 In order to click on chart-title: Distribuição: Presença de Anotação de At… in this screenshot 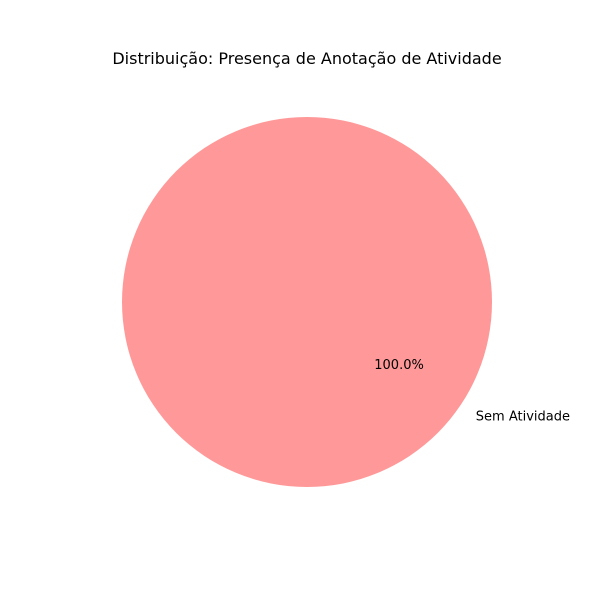, I will do `click(306, 58)`.